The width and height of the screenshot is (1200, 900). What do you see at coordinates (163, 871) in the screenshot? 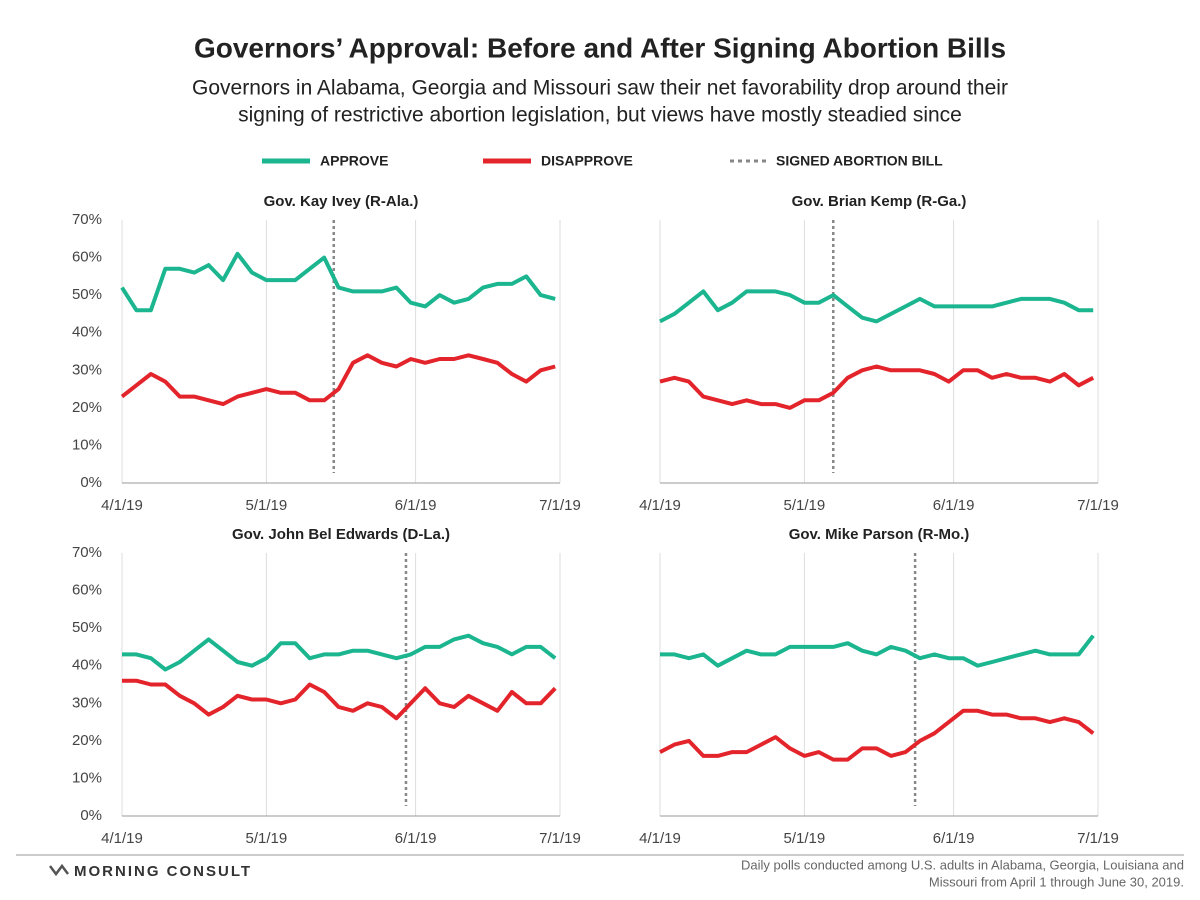
I see `brand: MORNING CONSULT` at bounding box center [163, 871].